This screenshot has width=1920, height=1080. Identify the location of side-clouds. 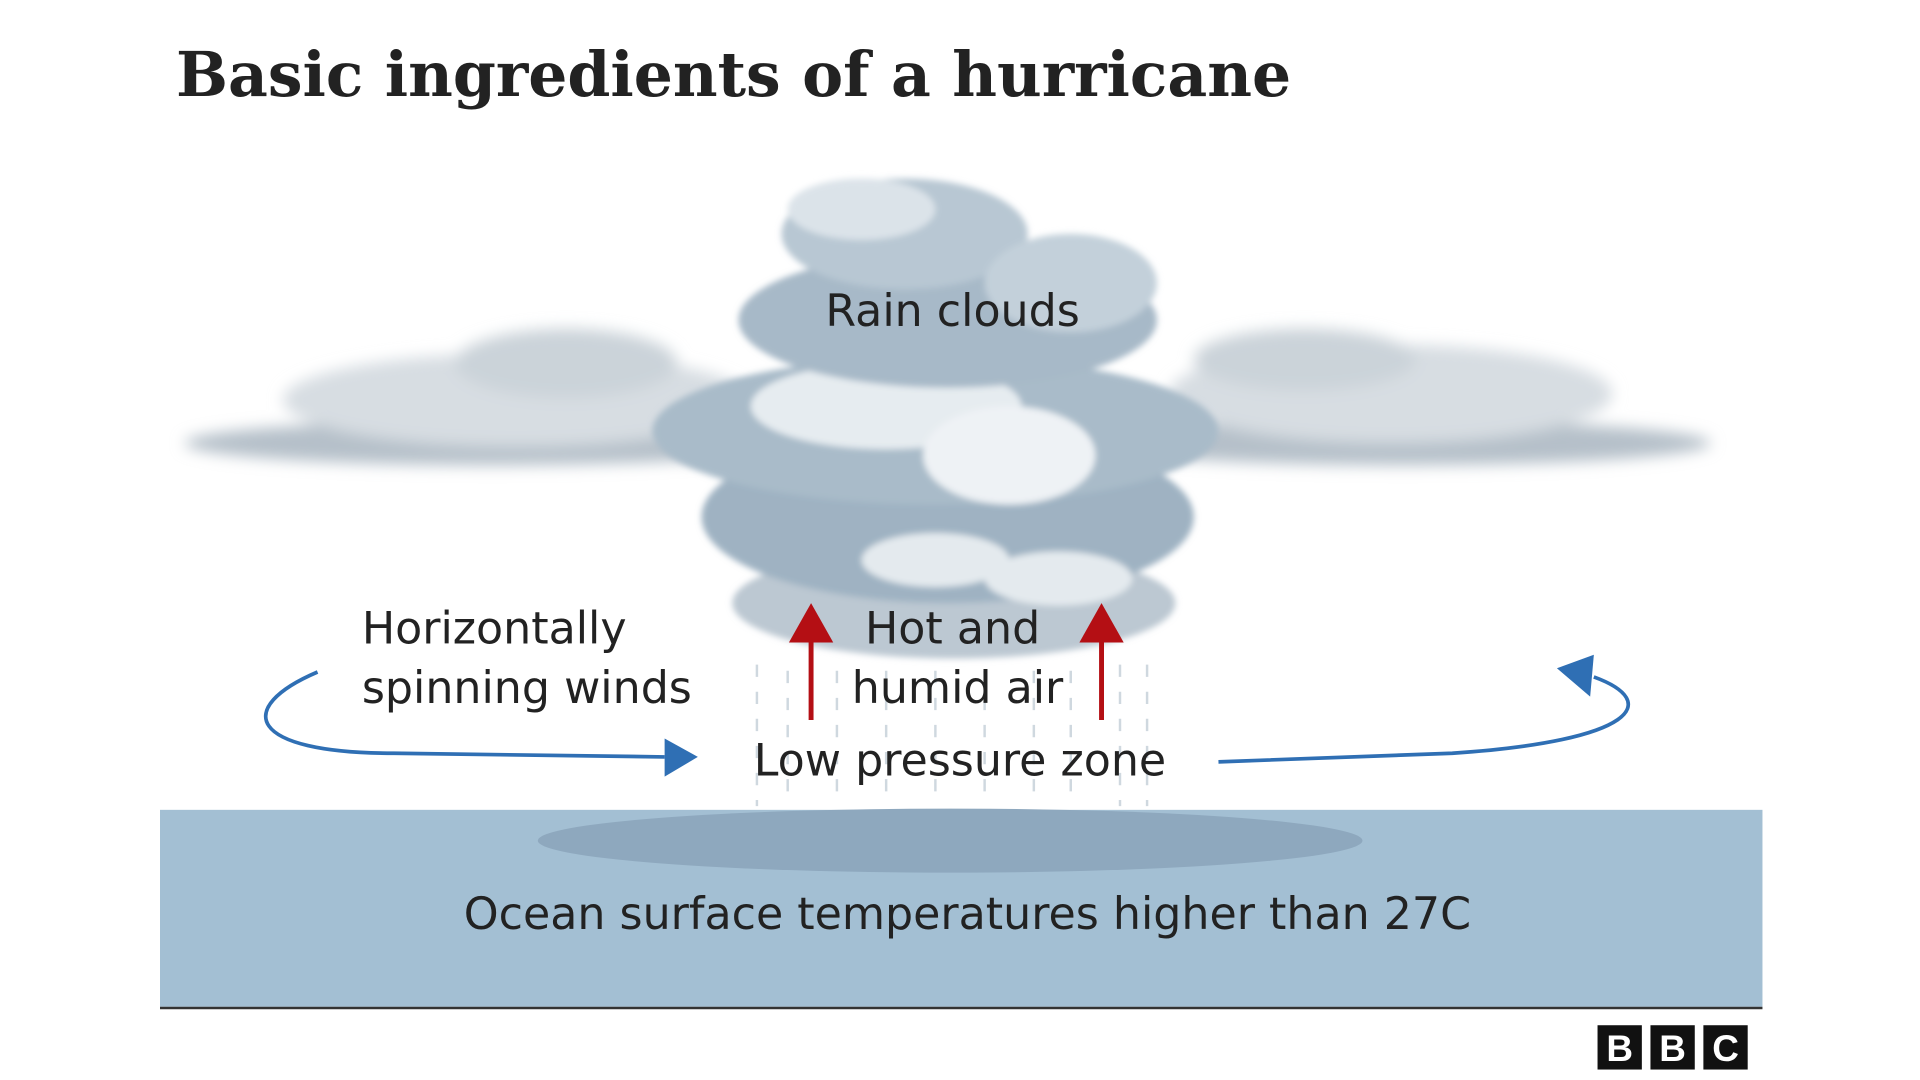
(947, 397).